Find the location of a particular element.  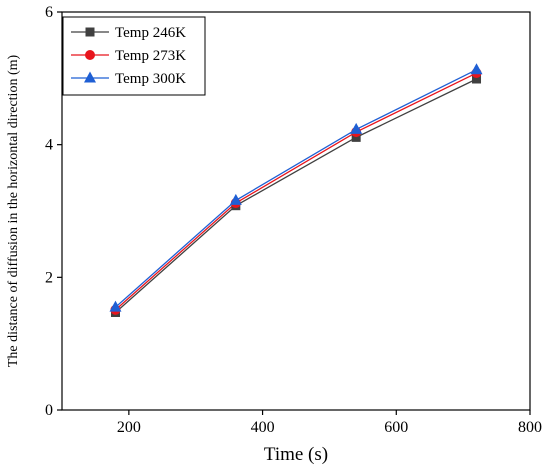

legend-label: Temp 246K is located at coordinates (150, 33).